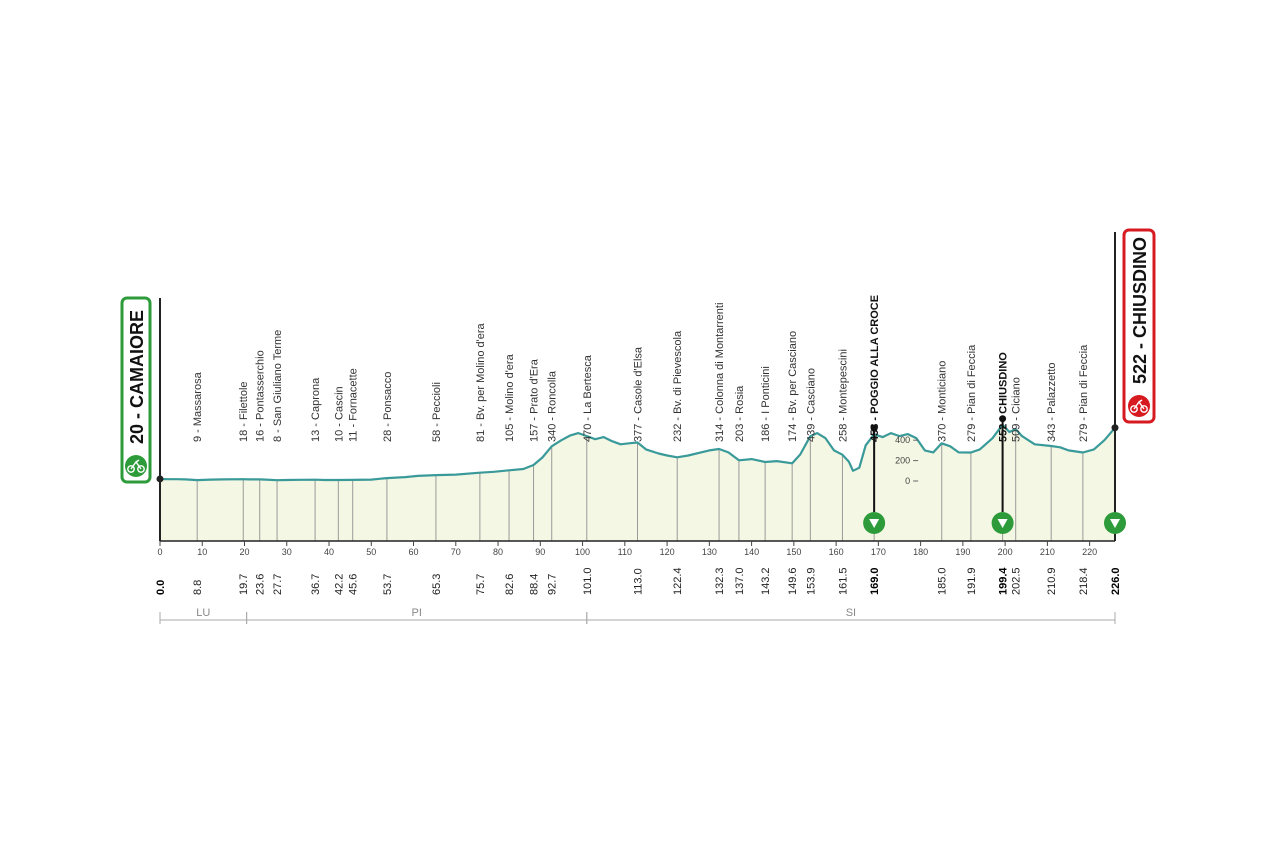  What do you see at coordinates (137, 377) in the screenshot?
I see `start-label: 20 - CAMAIORE` at bounding box center [137, 377].